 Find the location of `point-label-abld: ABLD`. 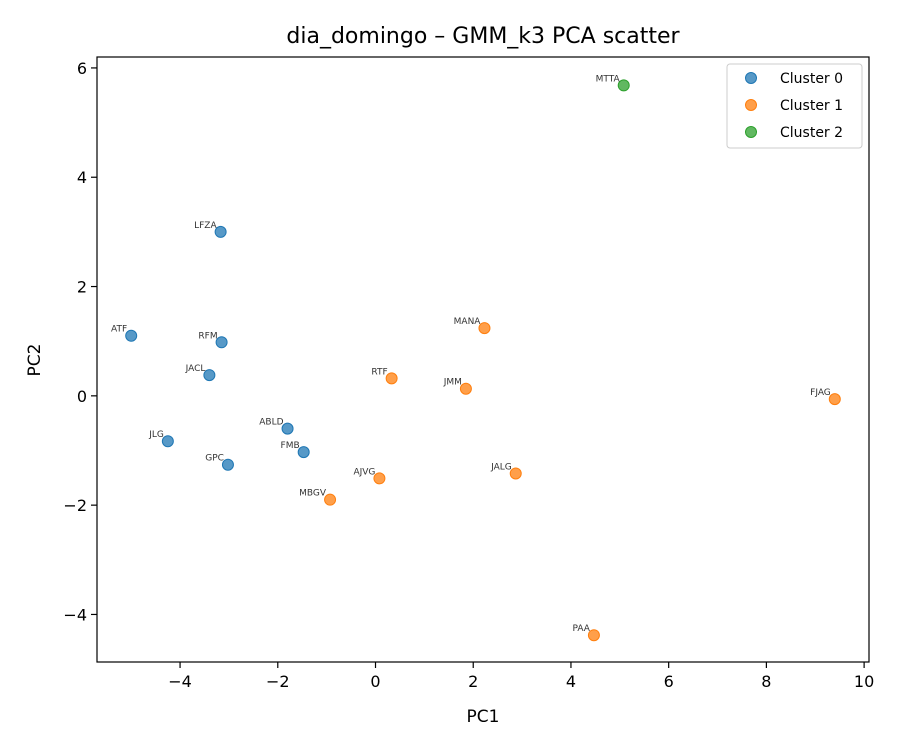

point-label-abld: ABLD is located at coordinates (271, 423).